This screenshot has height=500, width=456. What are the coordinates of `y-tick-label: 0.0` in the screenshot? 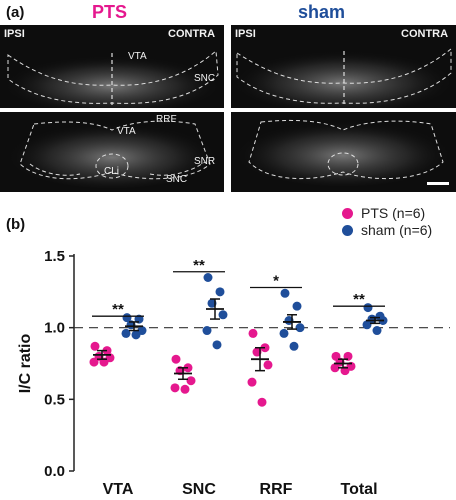 It's located at (54, 471).